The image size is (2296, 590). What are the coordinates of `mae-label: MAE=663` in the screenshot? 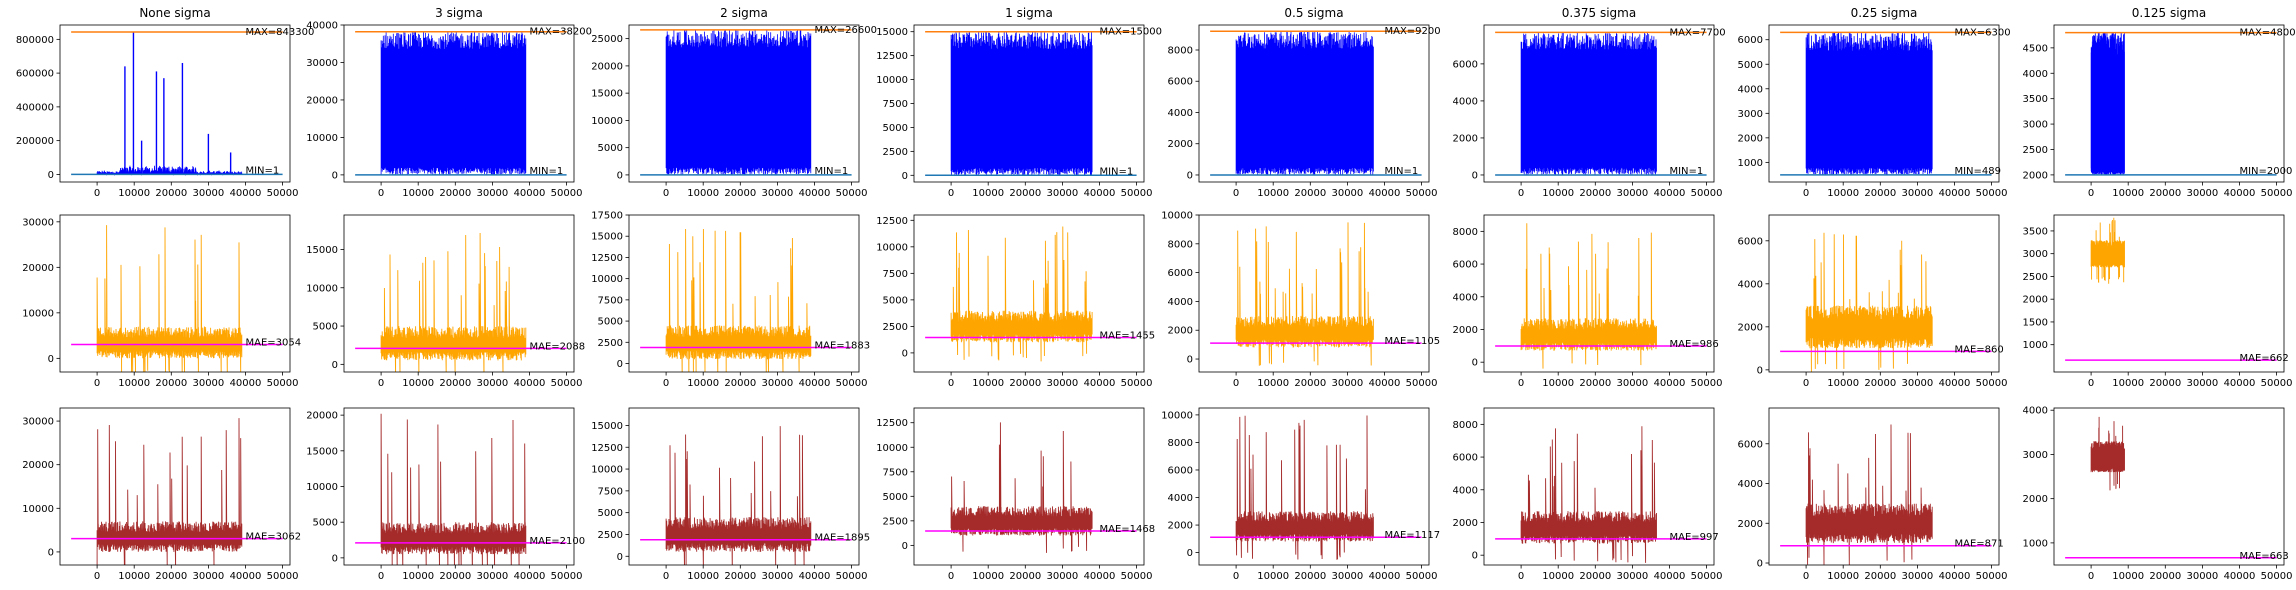 It's located at (2263, 556).